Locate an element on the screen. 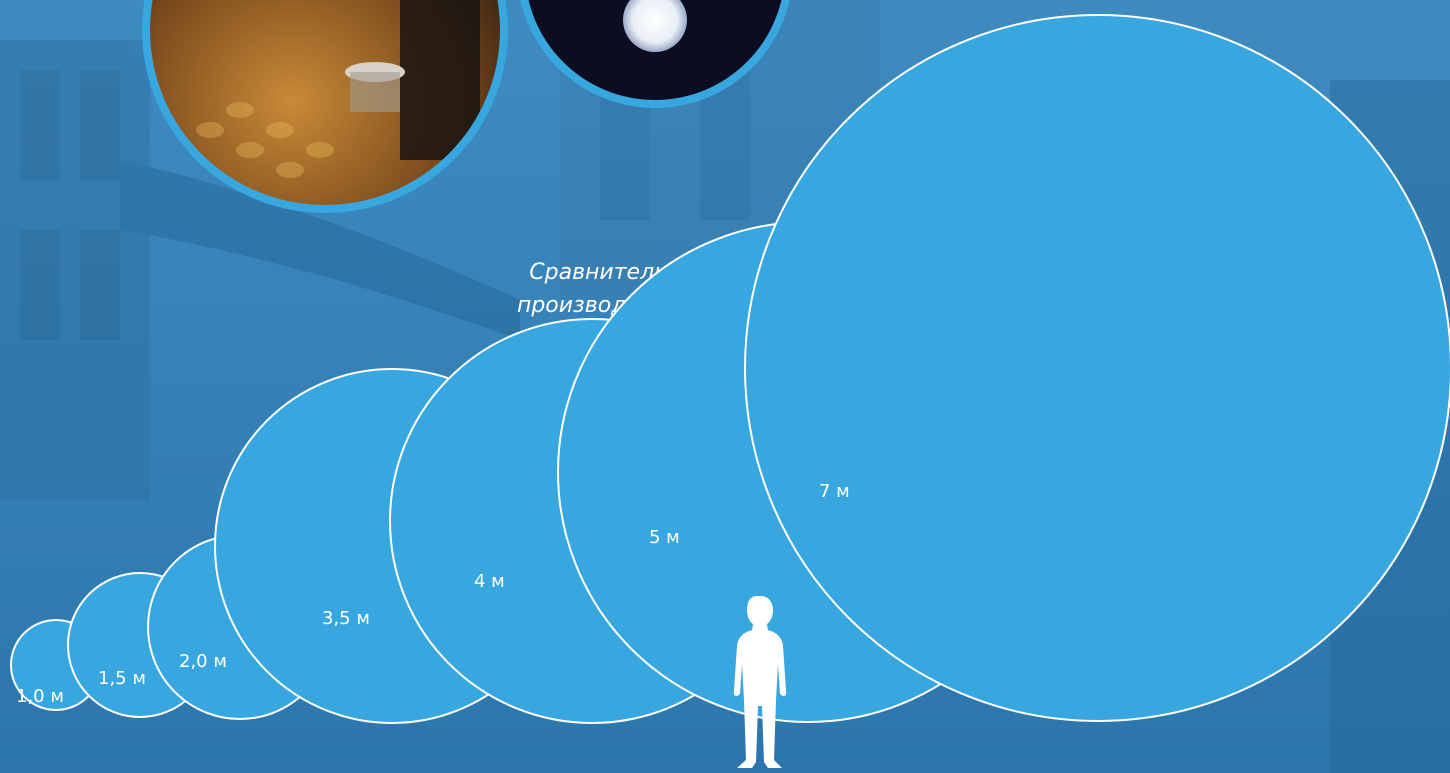  sphere-label-1-5m: 1,5 м is located at coordinates (122, 678).